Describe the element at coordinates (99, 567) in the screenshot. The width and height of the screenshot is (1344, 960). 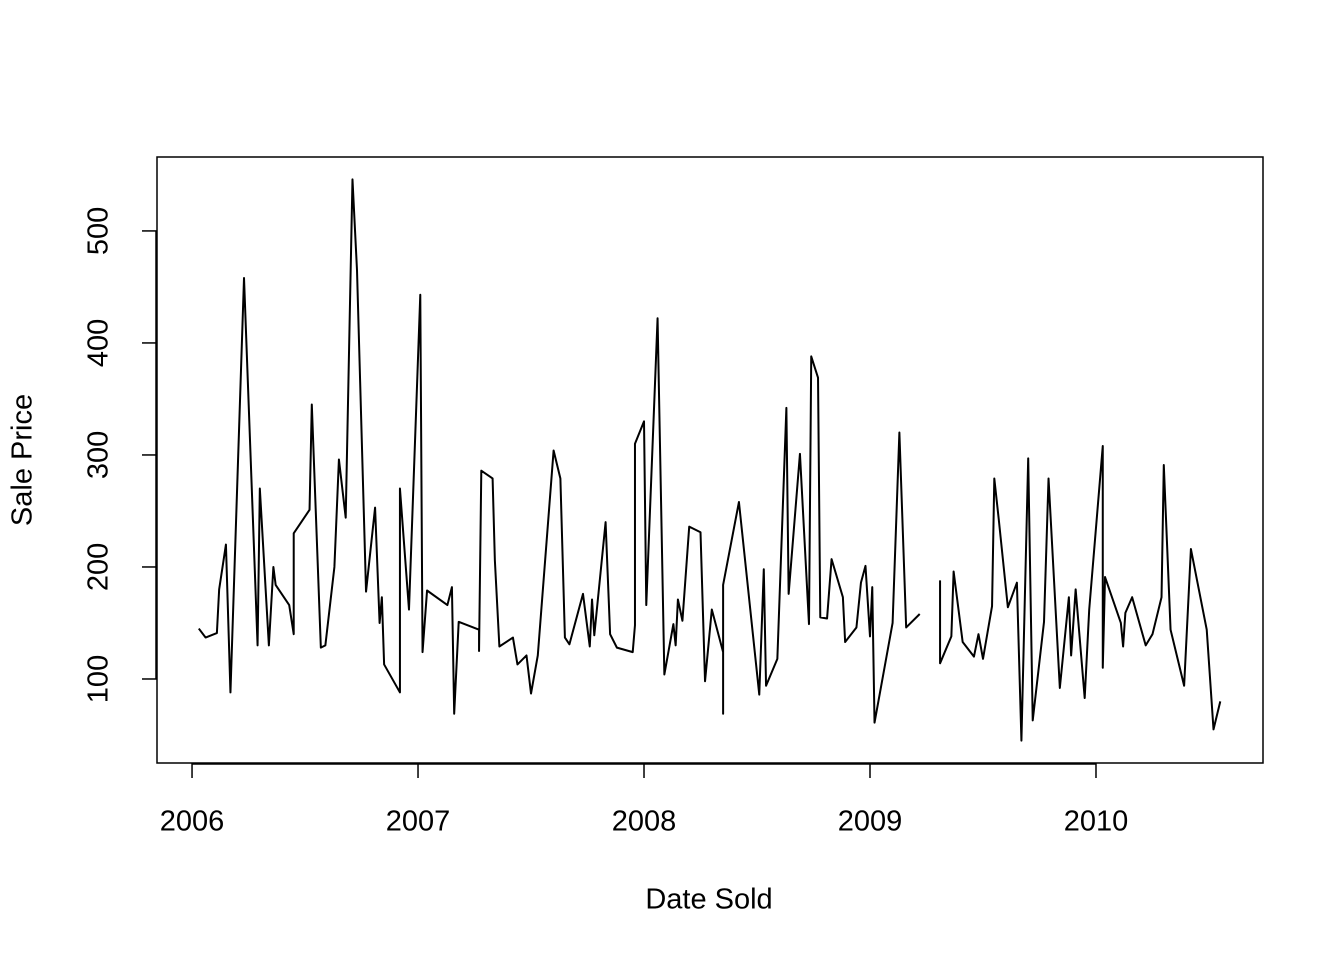
I see `y-tick-label: 200` at that location.